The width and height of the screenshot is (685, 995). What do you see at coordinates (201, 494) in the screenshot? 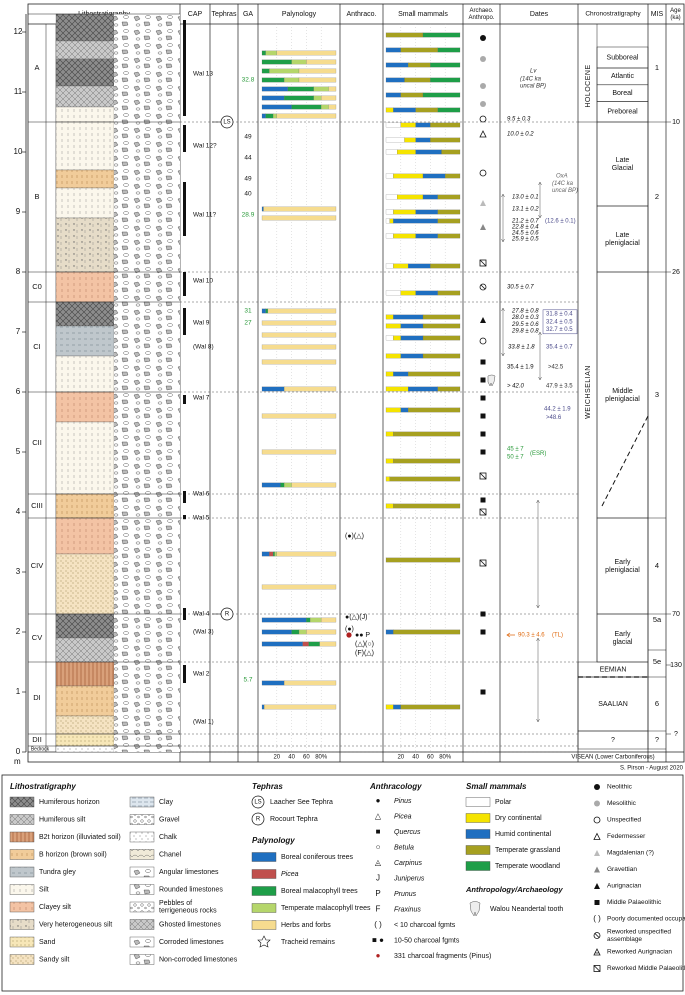
I see `cap-label: Wal 6` at bounding box center [201, 494].